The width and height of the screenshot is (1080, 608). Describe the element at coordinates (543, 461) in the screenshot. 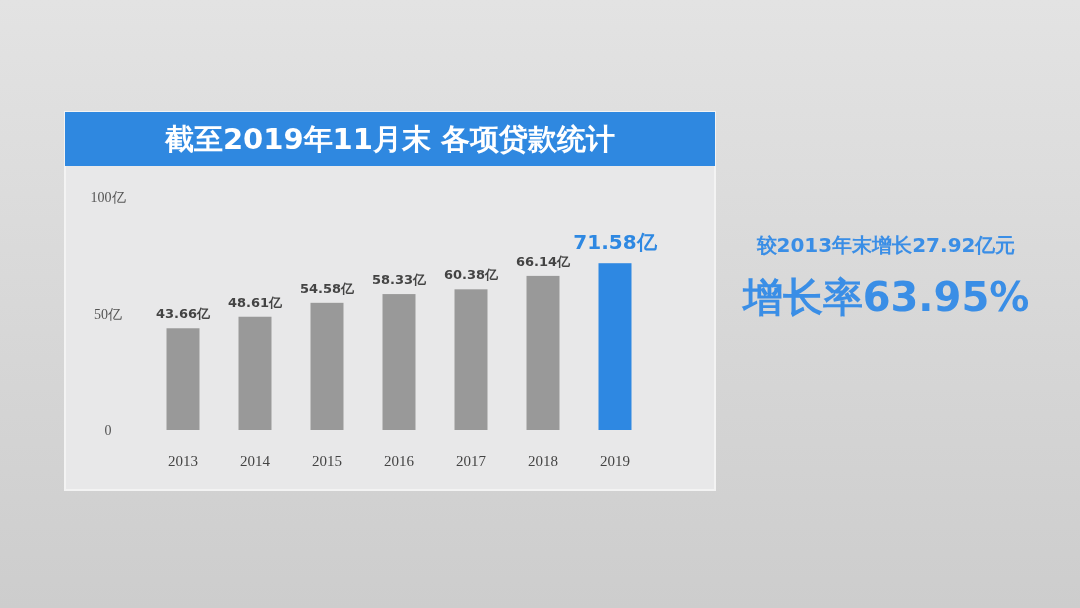

I see `xtick: 2018` at that location.